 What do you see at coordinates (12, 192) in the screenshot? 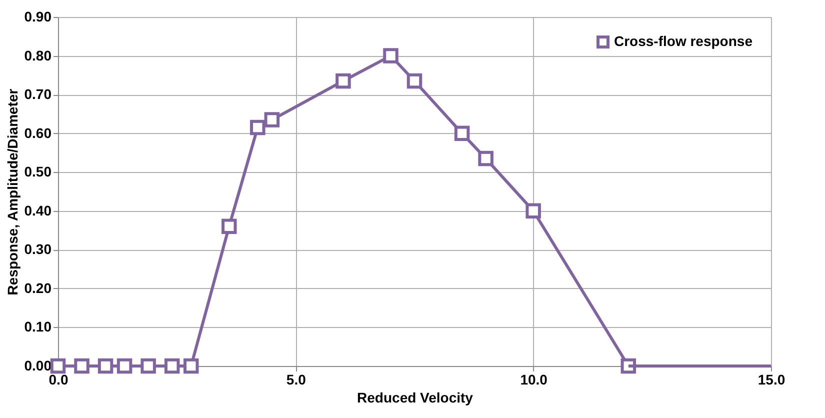
I see `y-axis-title: Response, Amplitude/Diameter` at bounding box center [12, 192].